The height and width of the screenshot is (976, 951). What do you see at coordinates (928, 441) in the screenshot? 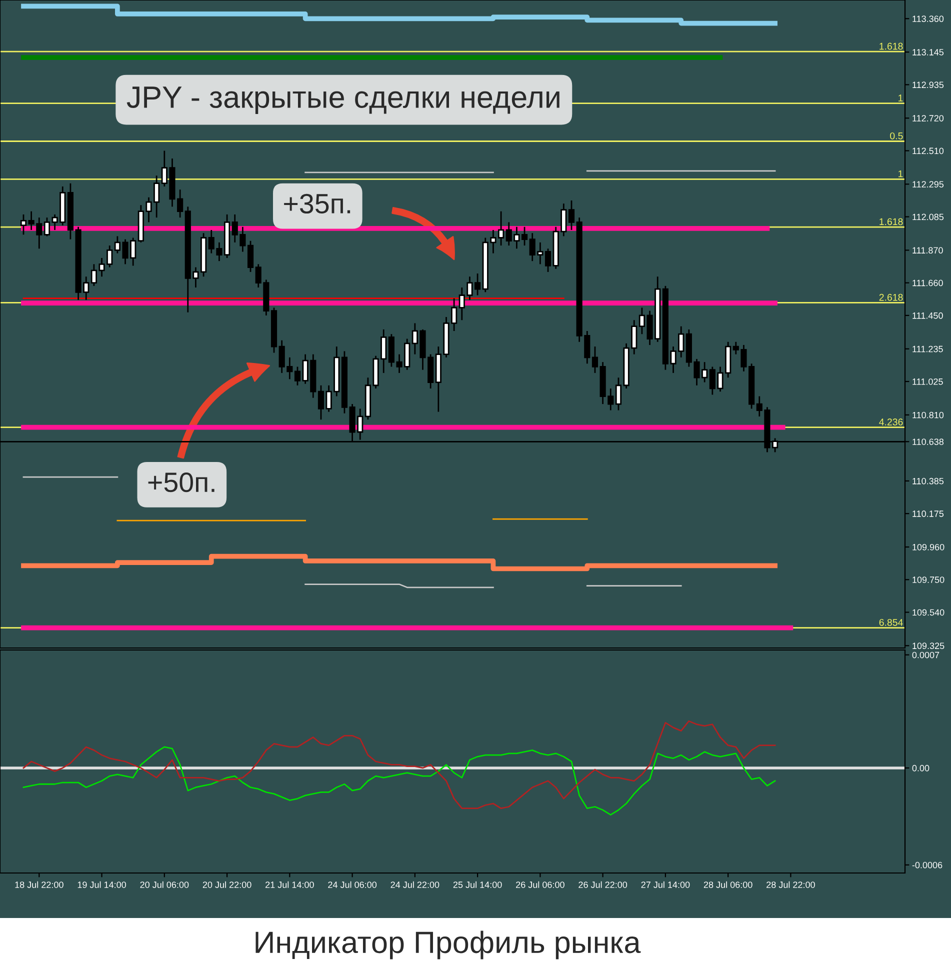
I see `y-tick-label: 110.638` at bounding box center [928, 441].